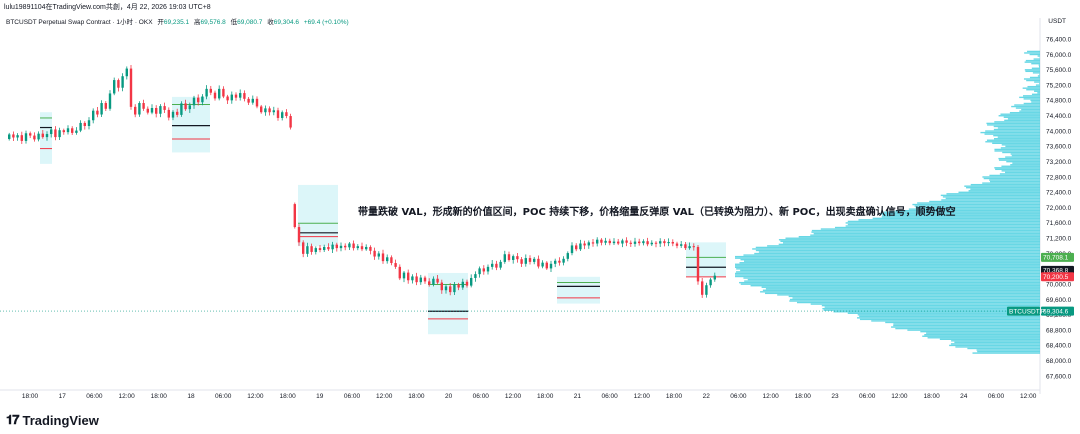  I want to click on y-tick-label: 72,400.0, so click(1059, 193).